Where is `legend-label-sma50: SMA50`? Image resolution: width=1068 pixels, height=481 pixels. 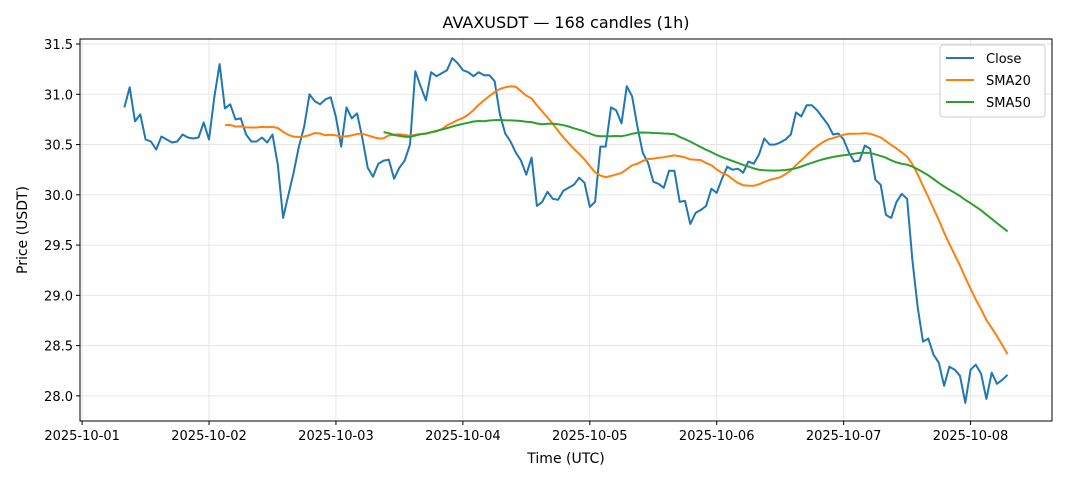 legend-label-sma50: SMA50 is located at coordinates (1008, 103).